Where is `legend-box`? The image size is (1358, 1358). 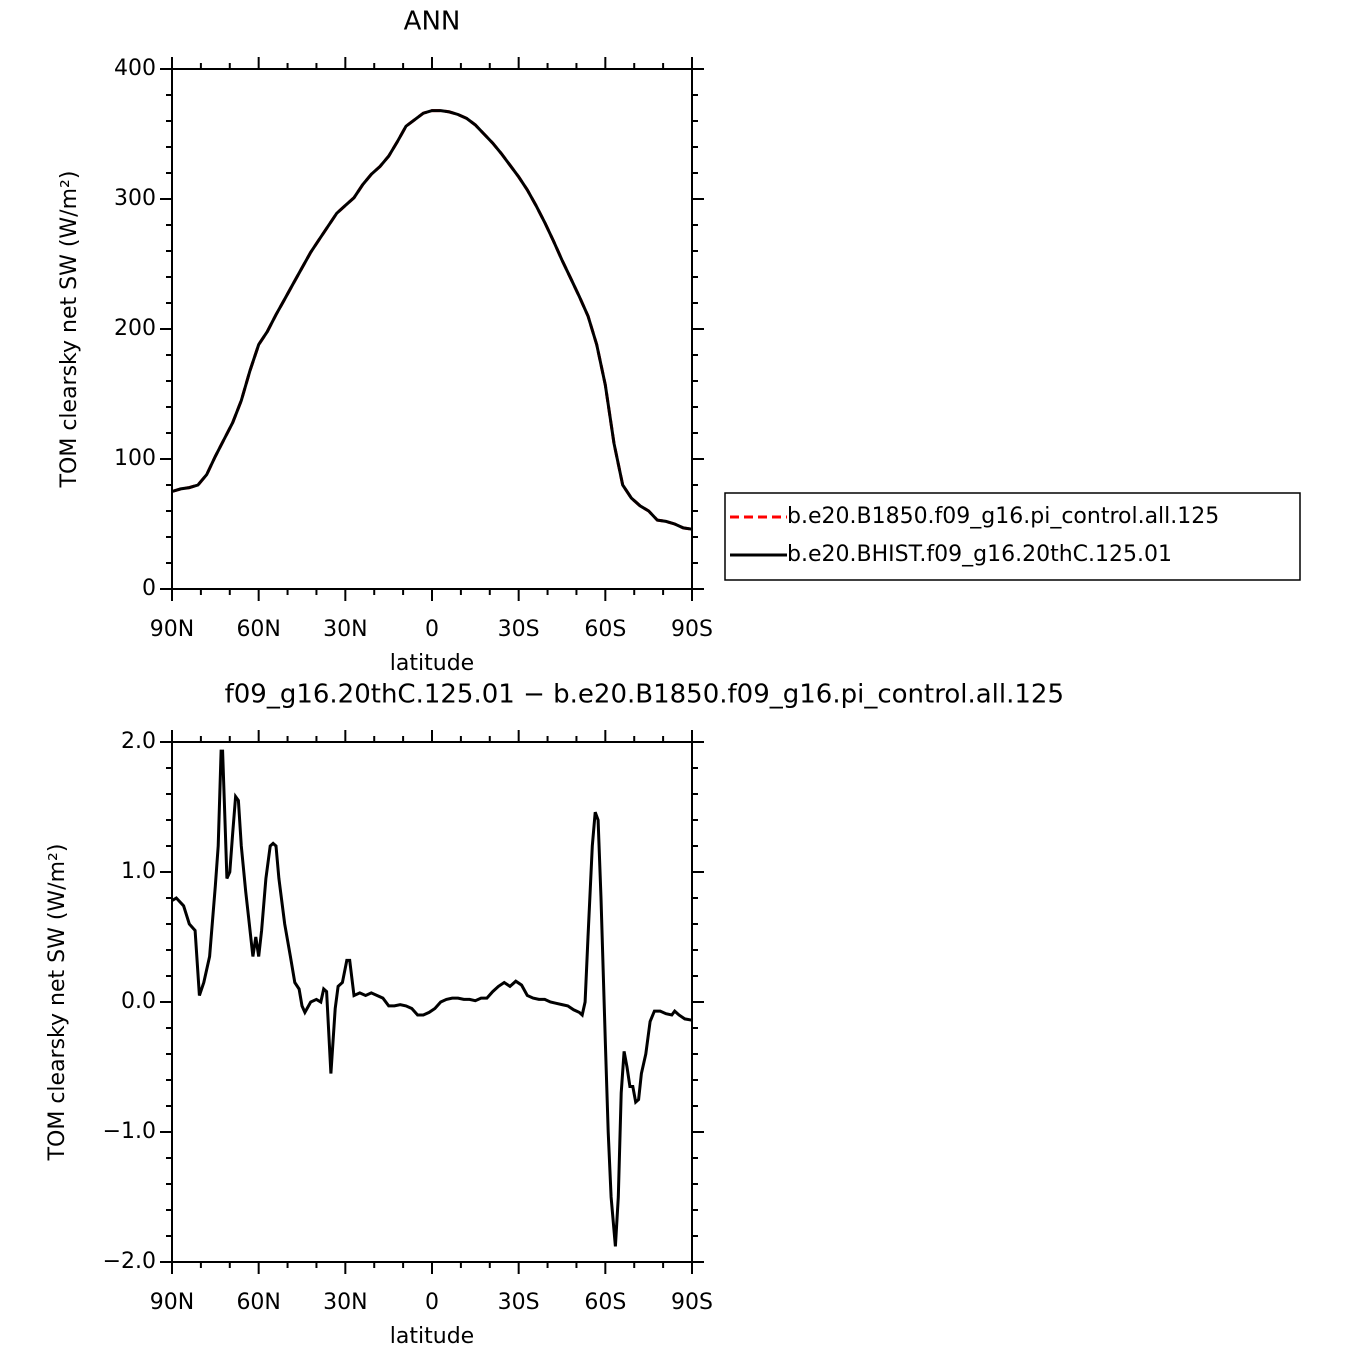
legend-box is located at coordinates (1012, 536).